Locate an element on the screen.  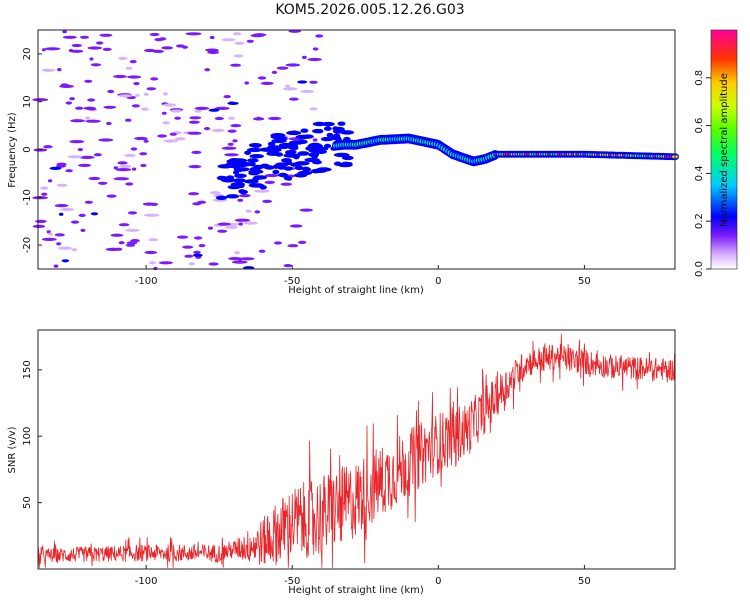
spectrogram-ytick-label: -20 is located at coordinates (27, 245).